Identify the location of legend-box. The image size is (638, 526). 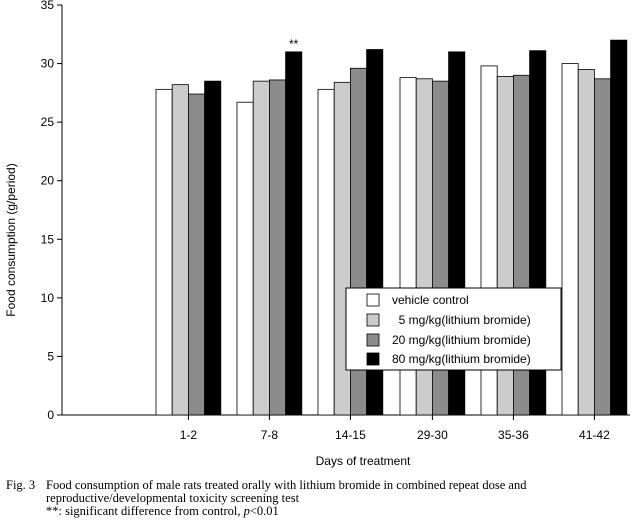
(453, 329).